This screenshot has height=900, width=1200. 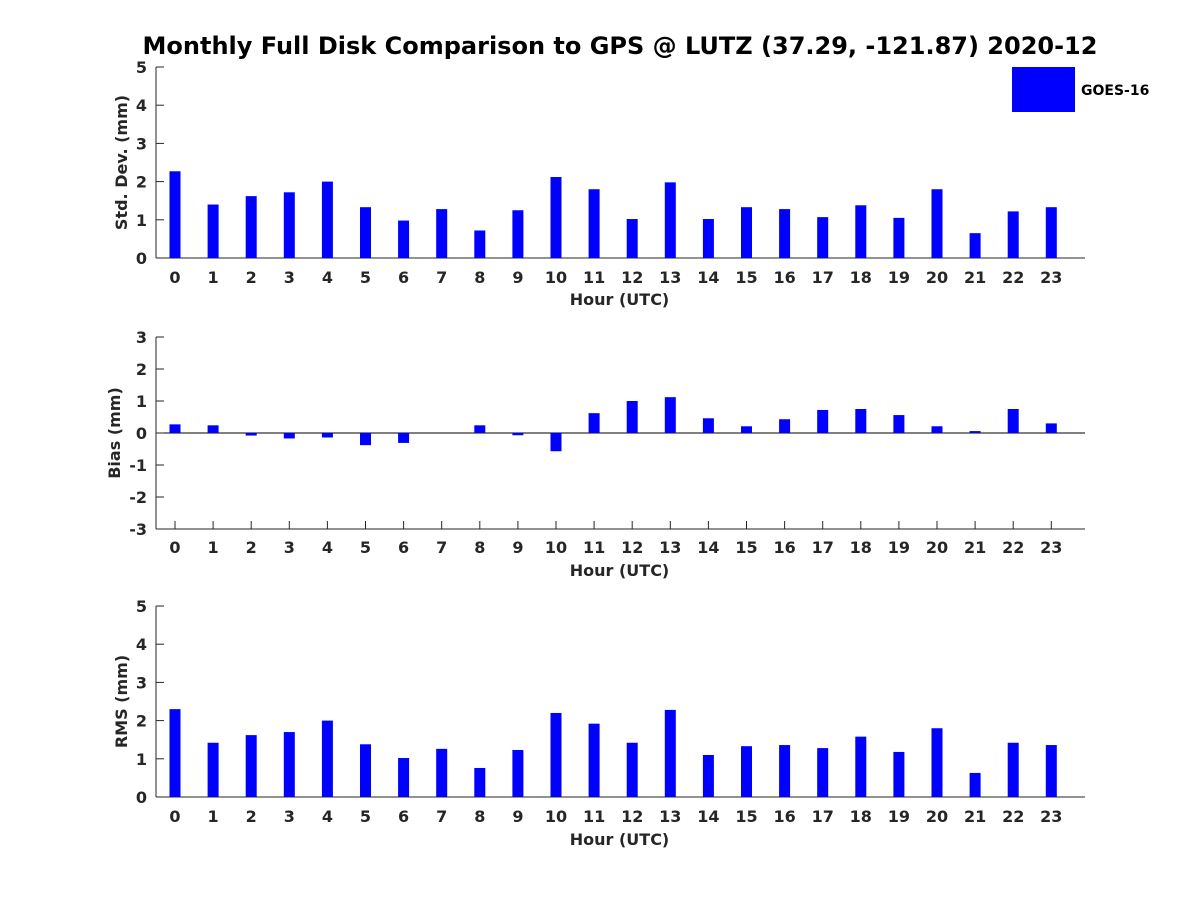 I want to click on rms-x-tick-label: 20, so click(x=937, y=816).